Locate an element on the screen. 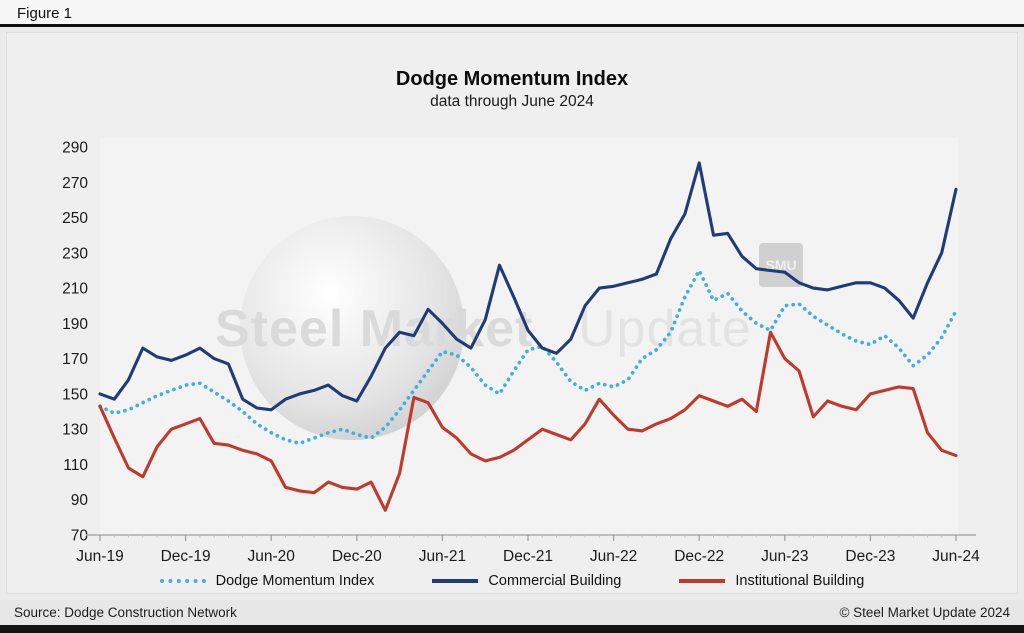 This screenshot has width=1024, height=633. x-tick-label: Jun-19 is located at coordinates (99, 556).